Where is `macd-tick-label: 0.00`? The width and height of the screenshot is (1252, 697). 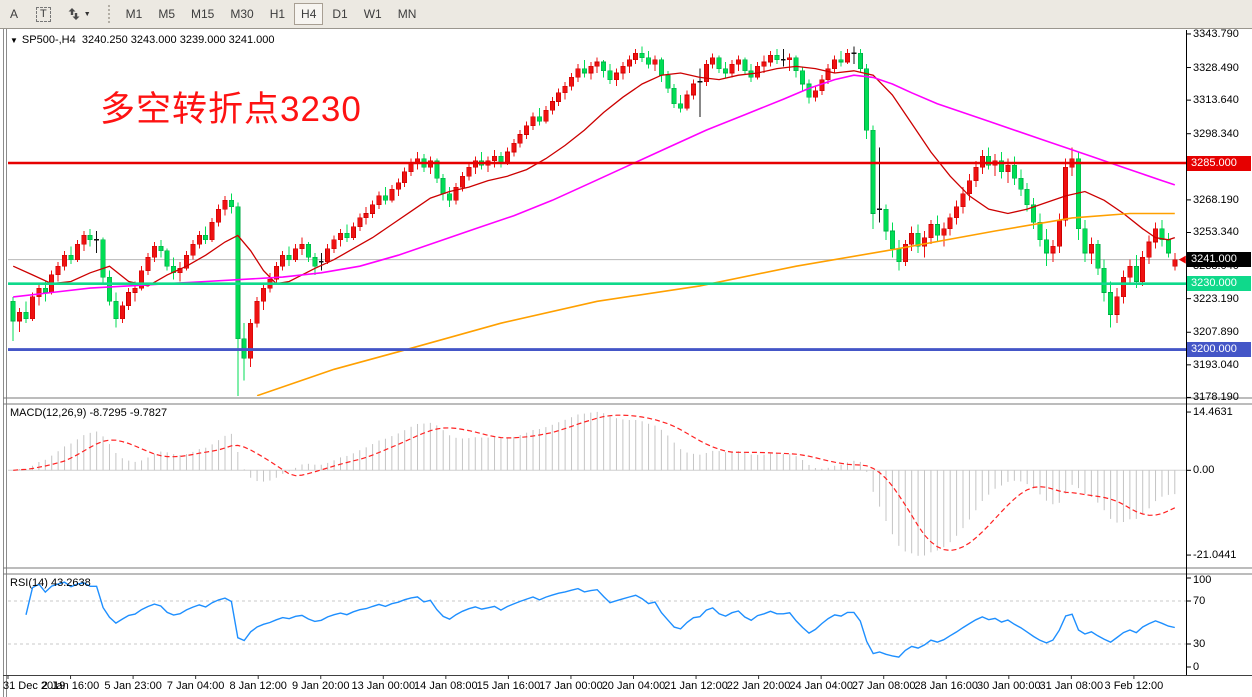
macd-tick-label: 0.00 is located at coordinates (1204, 470).